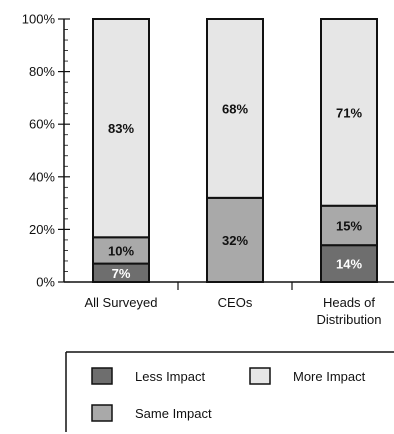 The width and height of the screenshot is (394, 434). I want to click on legend-label: More Impact, so click(329, 376).